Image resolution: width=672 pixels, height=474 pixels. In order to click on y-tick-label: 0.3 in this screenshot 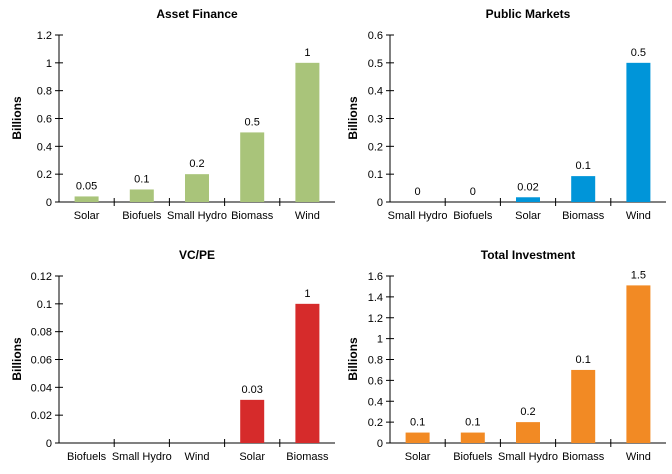, I will do `click(375, 120)`.